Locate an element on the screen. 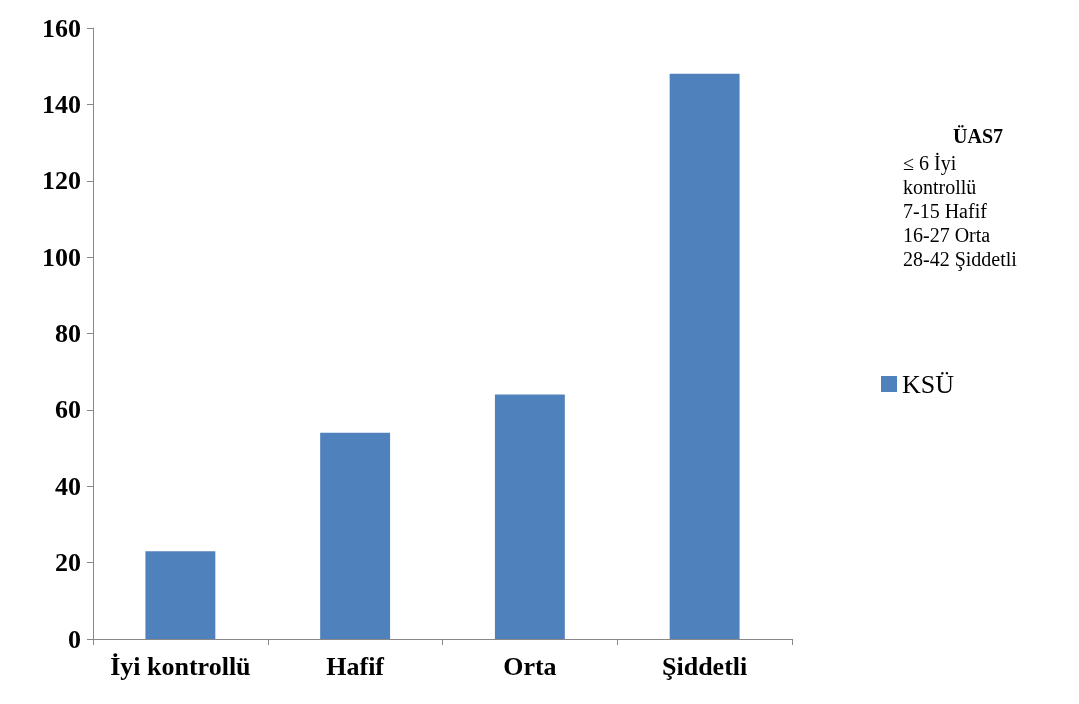 This screenshot has height=704, width=1079. text: 7-15 Hafif is located at coordinates (945, 211).